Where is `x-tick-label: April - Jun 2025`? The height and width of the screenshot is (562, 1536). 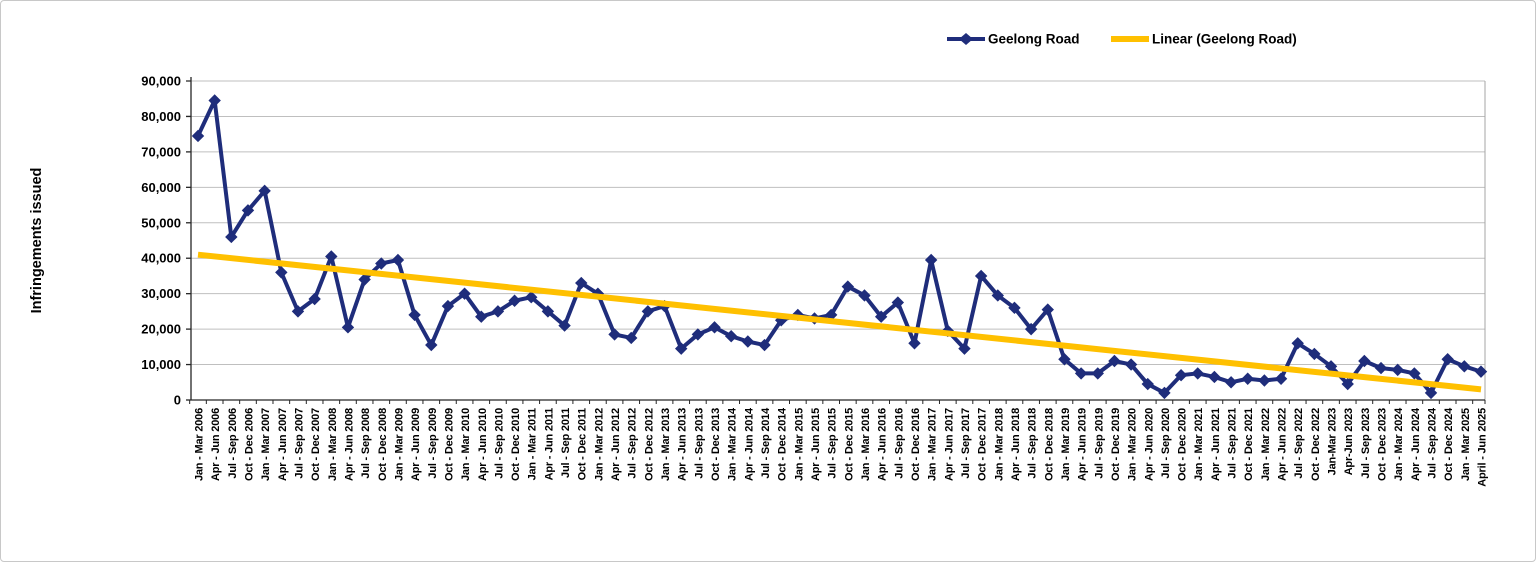
x-tick-label: April - Jun 2025 is located at coordinates (1483, 447).